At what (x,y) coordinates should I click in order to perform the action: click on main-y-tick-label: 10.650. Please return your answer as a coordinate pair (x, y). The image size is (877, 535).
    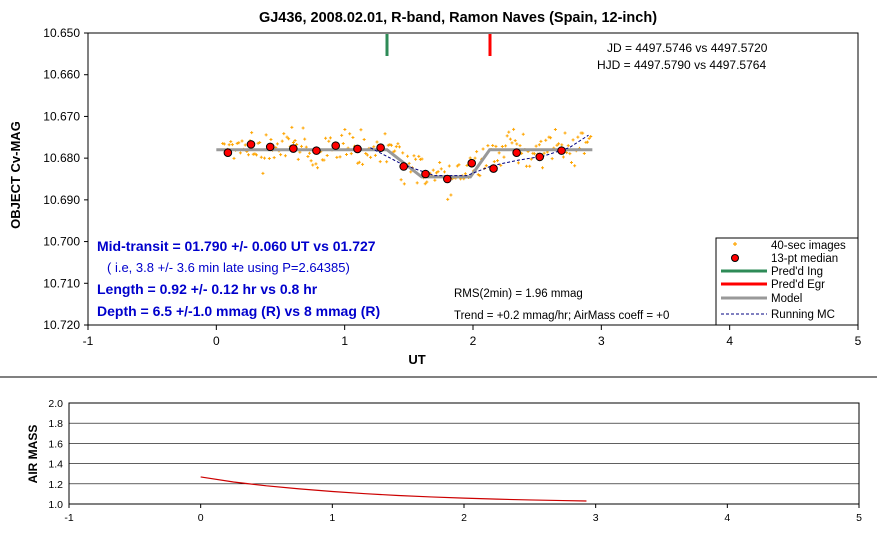
    Looking at the image, I should click on (61, 33).